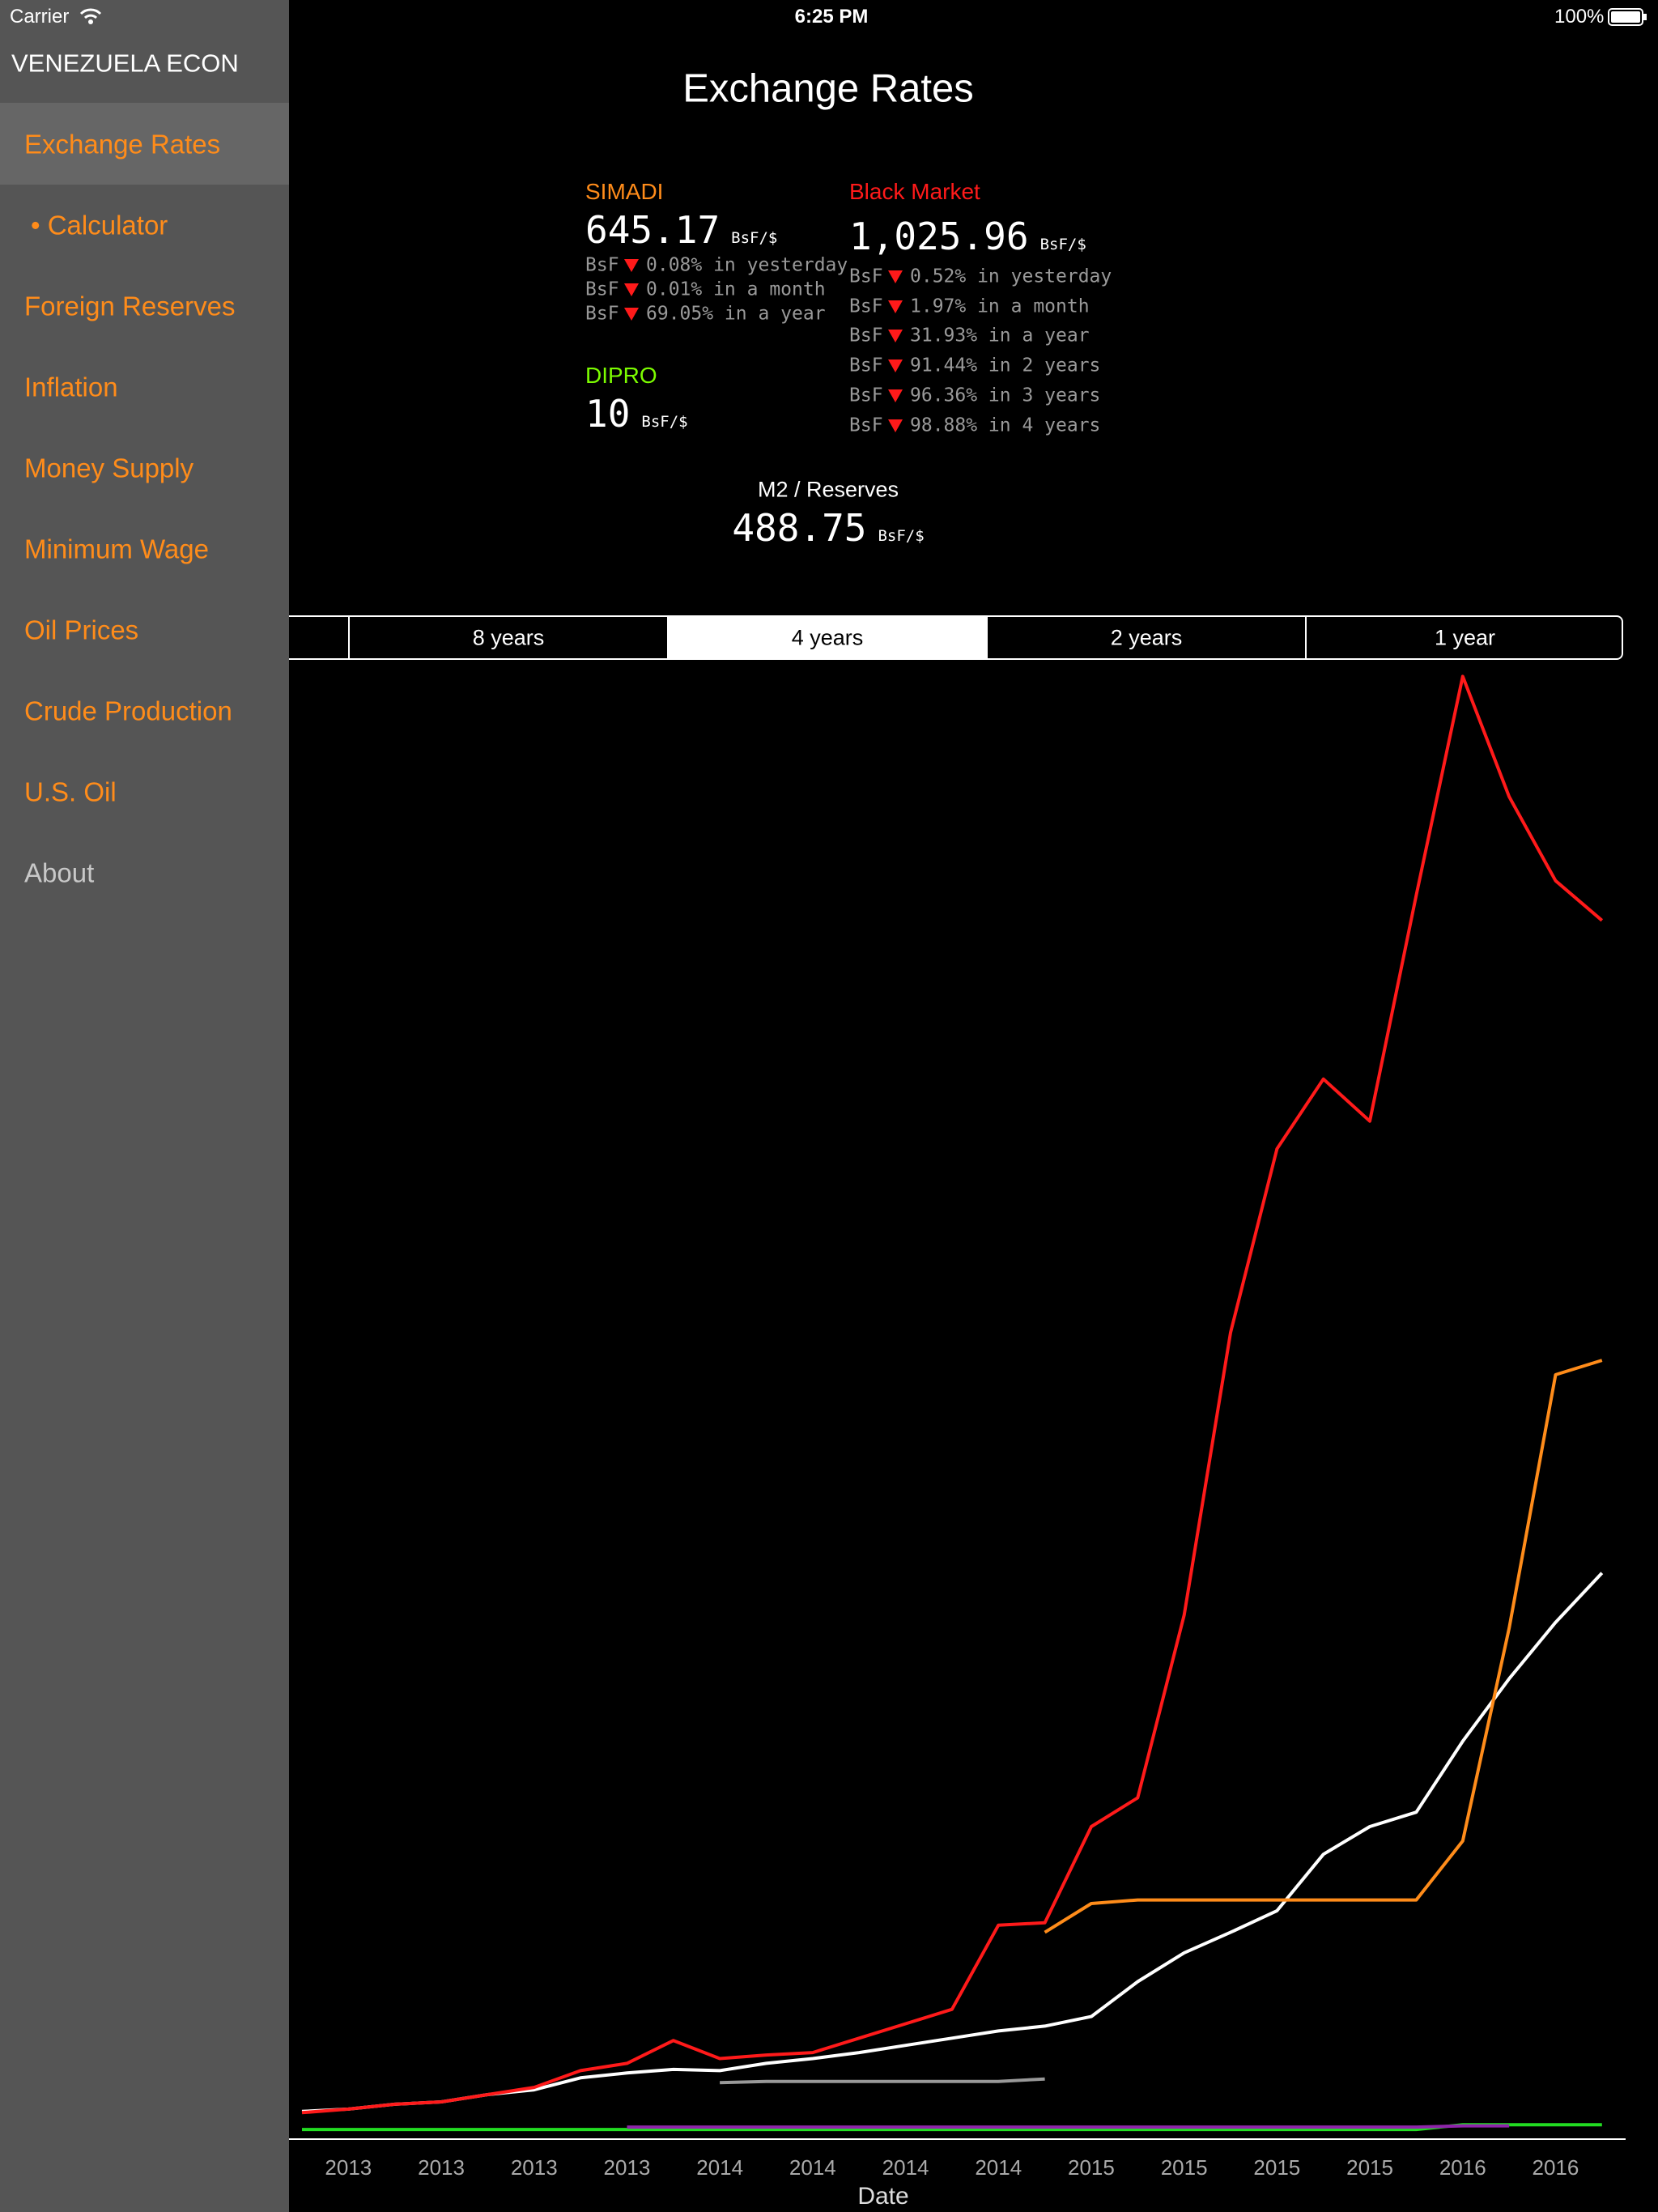 The width and height of the screenshot is (1658, 2212). Describe the element at coordinates (122, 144) in the screenshot. I see `menu-item: Exchange Rates` at that location.